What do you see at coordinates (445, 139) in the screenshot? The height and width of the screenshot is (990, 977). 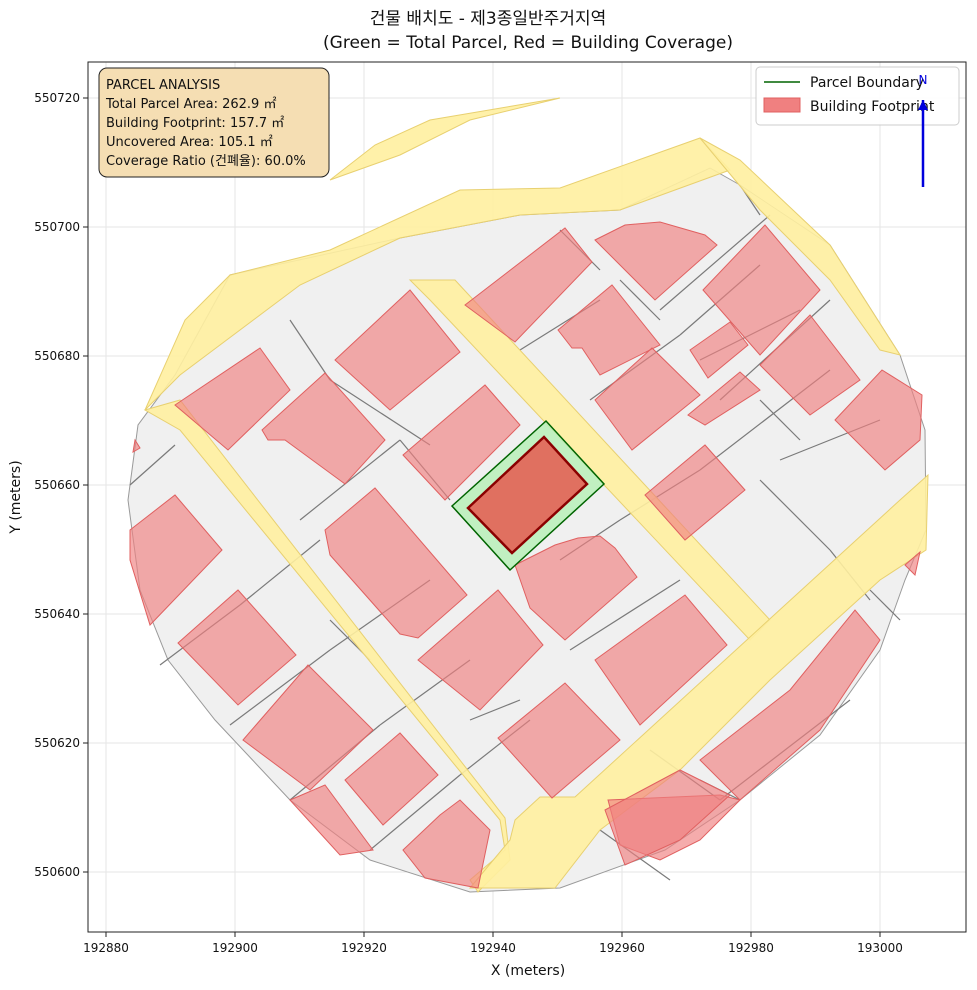 I see `road-north-upper` at bounding box center [445, 139].